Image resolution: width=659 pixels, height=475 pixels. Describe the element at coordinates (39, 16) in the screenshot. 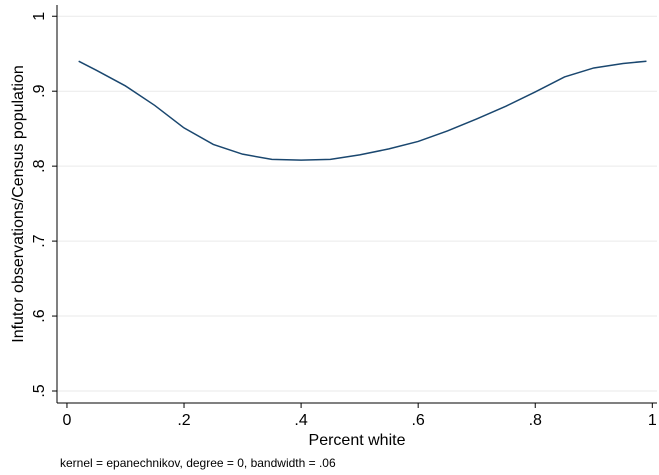

I see `y-tick-label: 1` at that location.